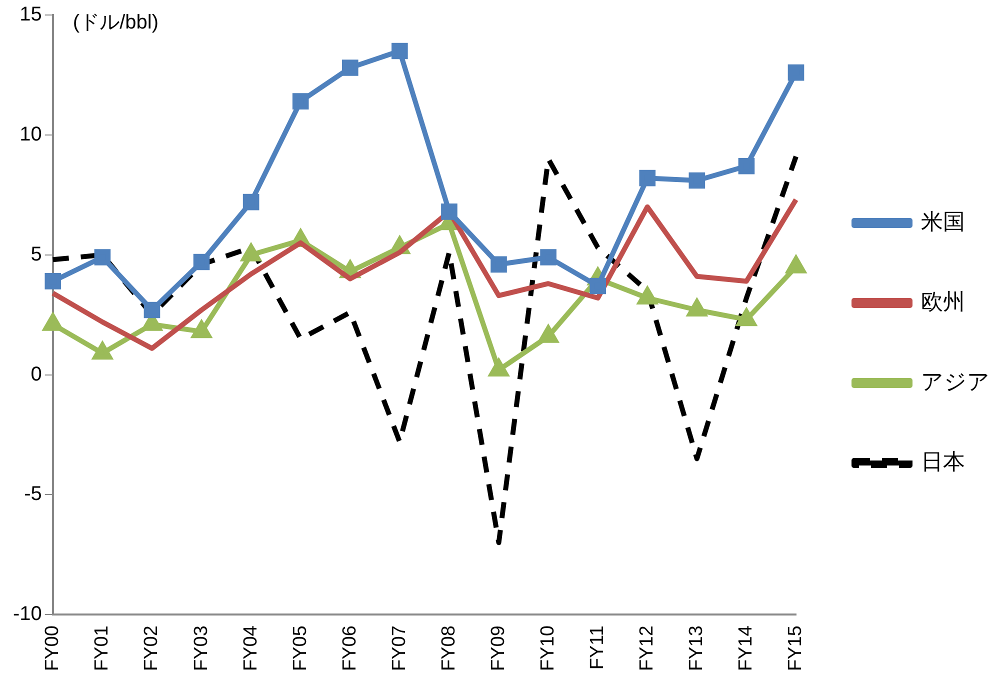  I want to click on x-tick-label: FY08, so click(449, 649).